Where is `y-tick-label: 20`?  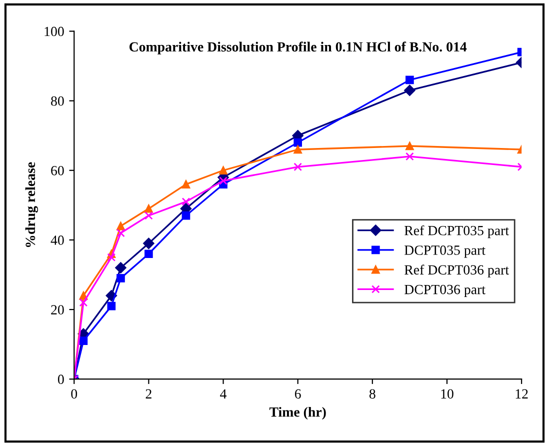 y-tick-label: 20 is located at coordinates (57, 309).